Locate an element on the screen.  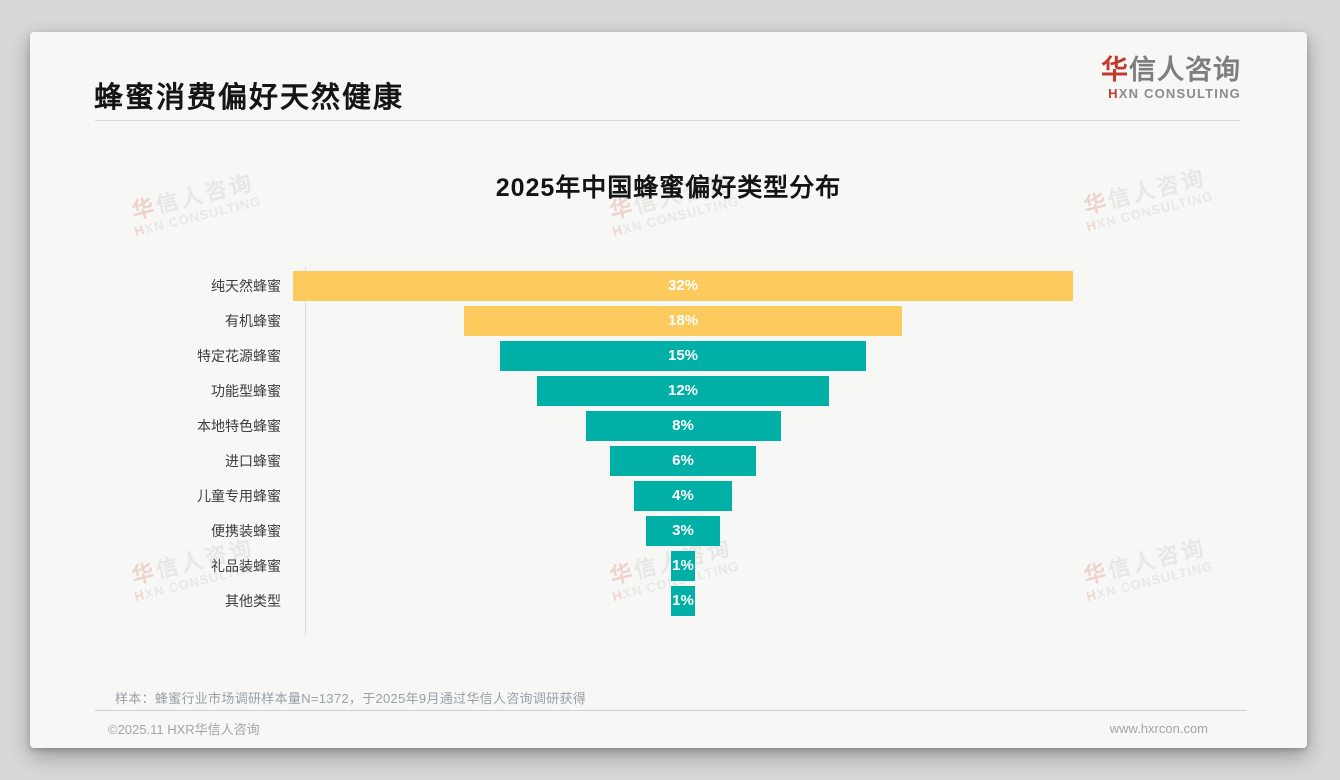
funnel-row: 其他类型 1% is located at coordinates (556, 601).